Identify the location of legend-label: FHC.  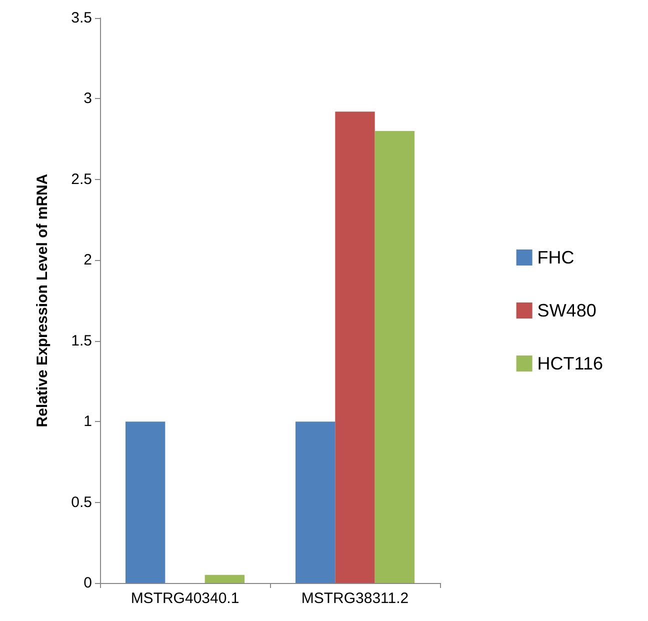
(555, 258).